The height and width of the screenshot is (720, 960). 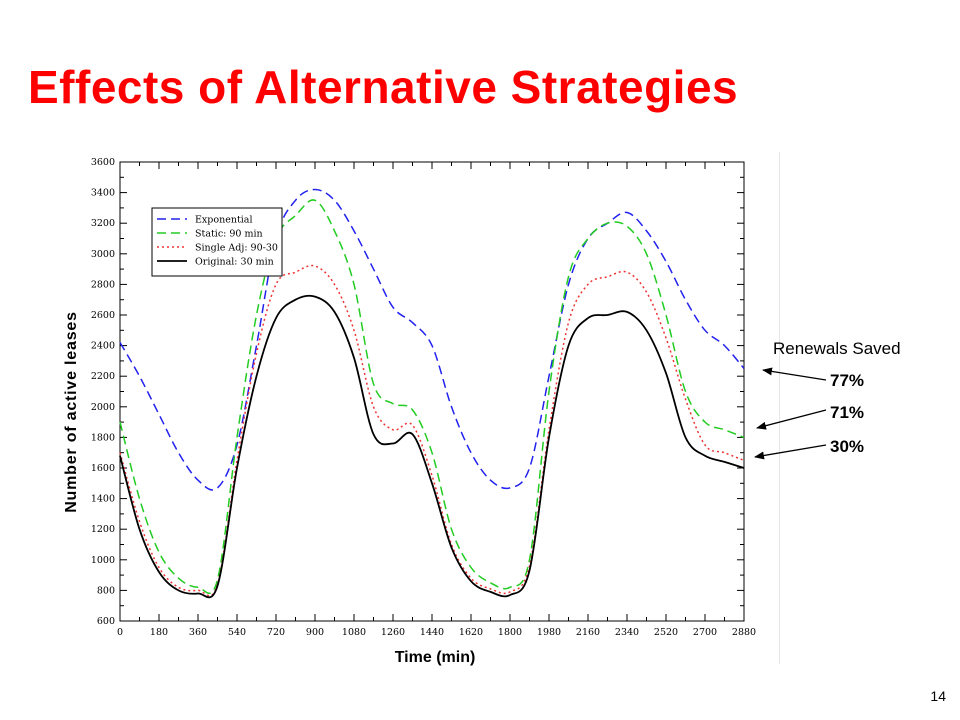 I want to click on x-tick-label: 2160, so click(x=588, y=632).